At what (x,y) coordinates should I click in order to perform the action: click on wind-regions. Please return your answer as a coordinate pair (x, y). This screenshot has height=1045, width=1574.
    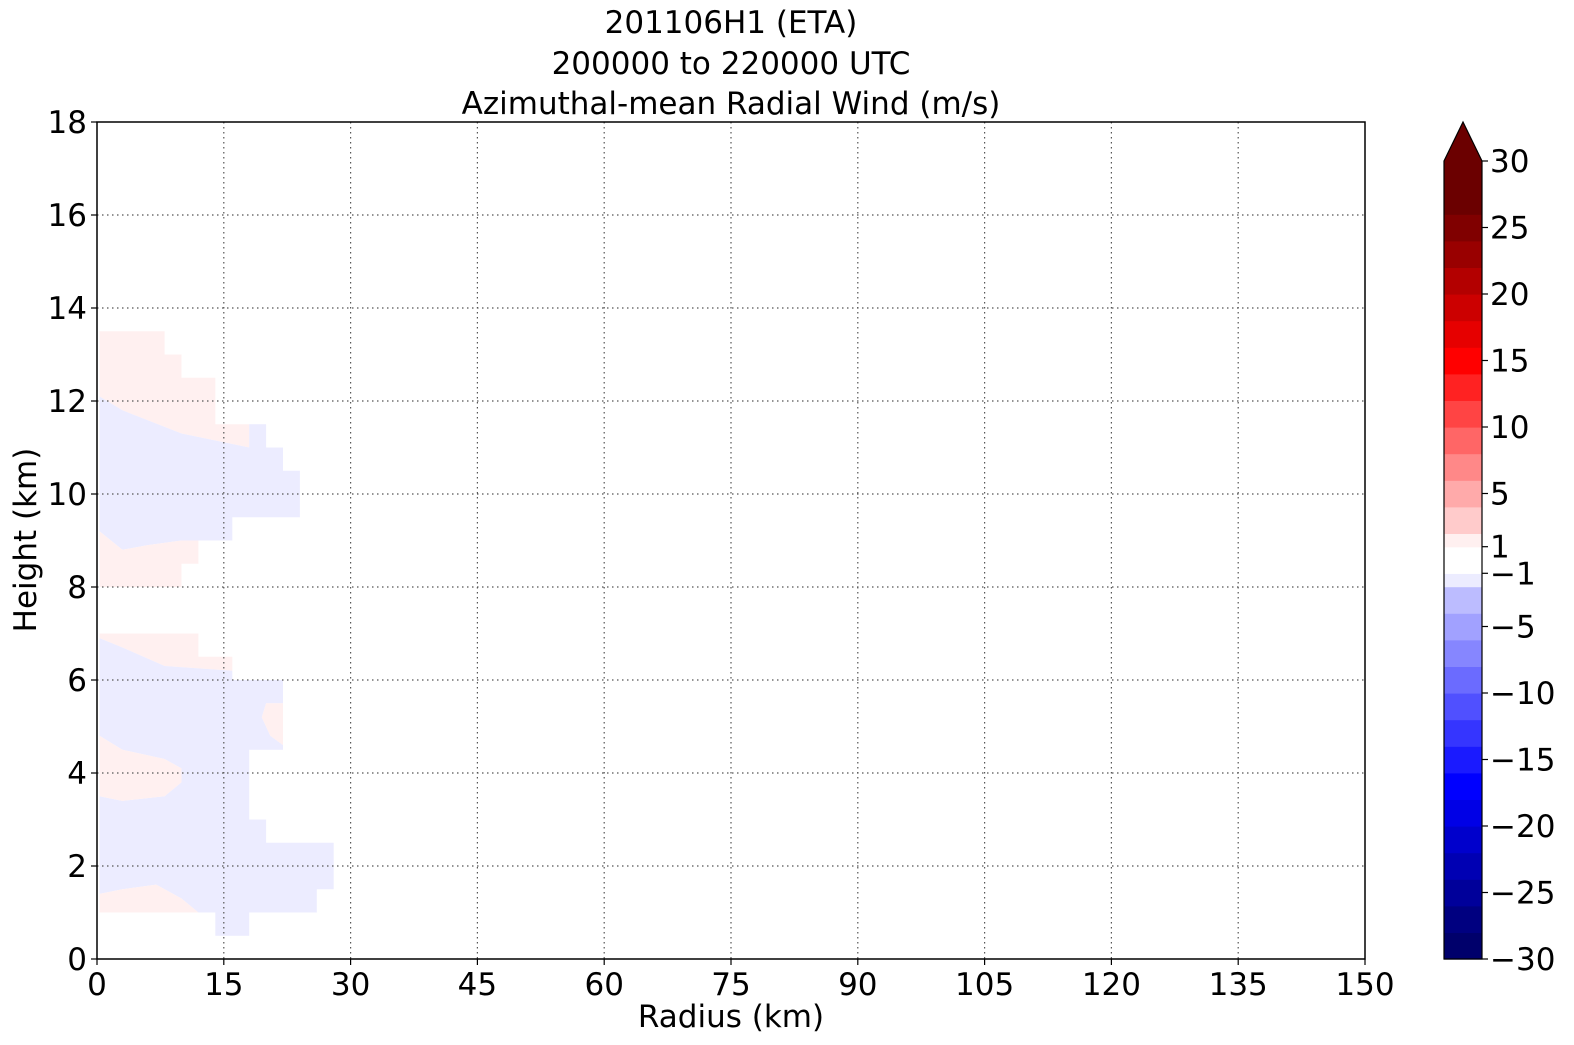
    Looking at the image, I should click on (216, 633).